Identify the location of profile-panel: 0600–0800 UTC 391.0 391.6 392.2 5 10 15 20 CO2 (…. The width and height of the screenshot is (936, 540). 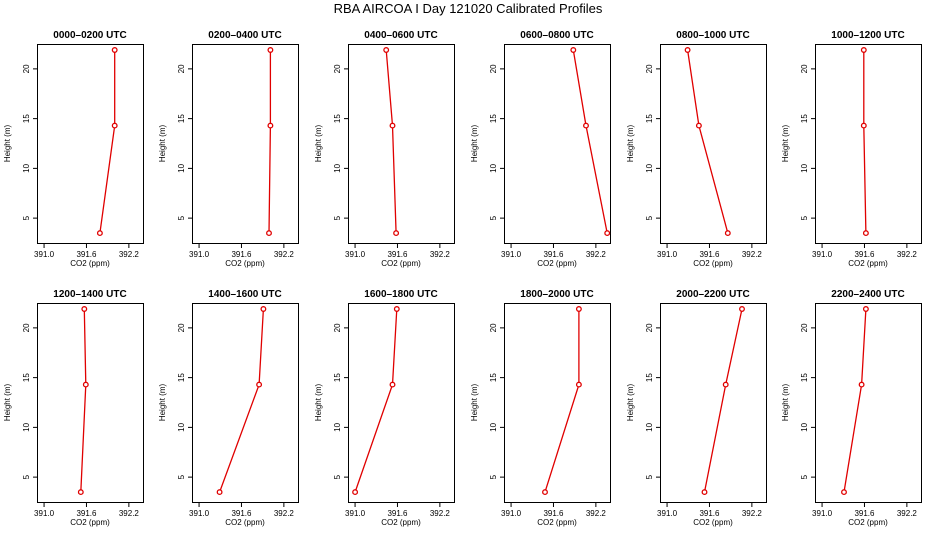
(540, 149).